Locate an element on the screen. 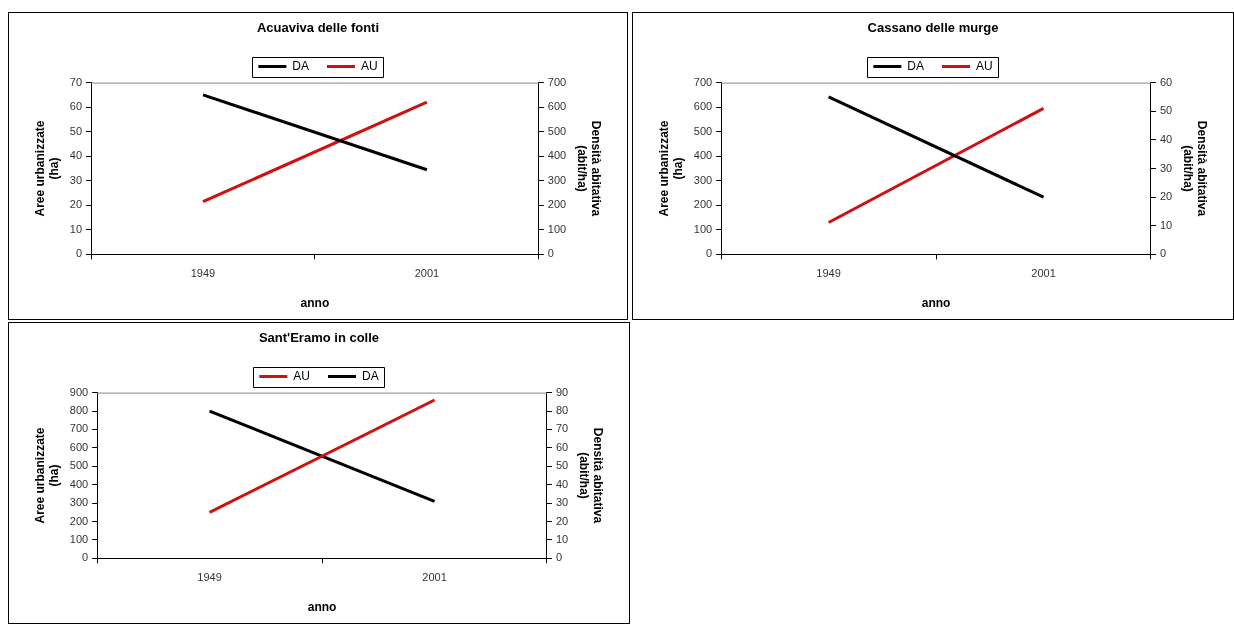  y2-tick-label: 200 is located at coordinates (557, 204).